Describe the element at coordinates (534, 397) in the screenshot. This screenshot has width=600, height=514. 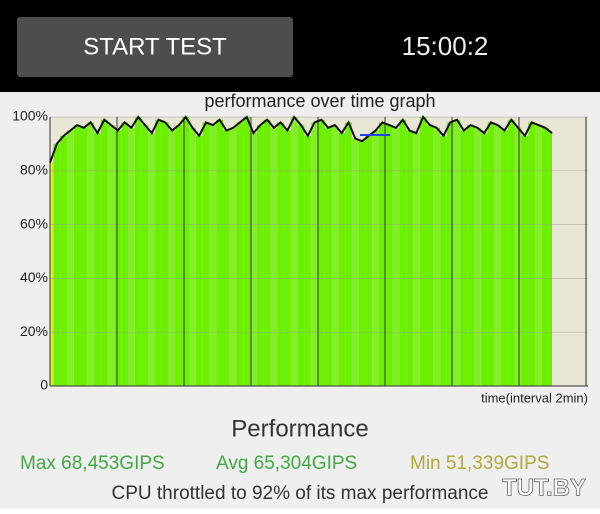
I see `x-axis-label: time(interval 2min)` at that location.